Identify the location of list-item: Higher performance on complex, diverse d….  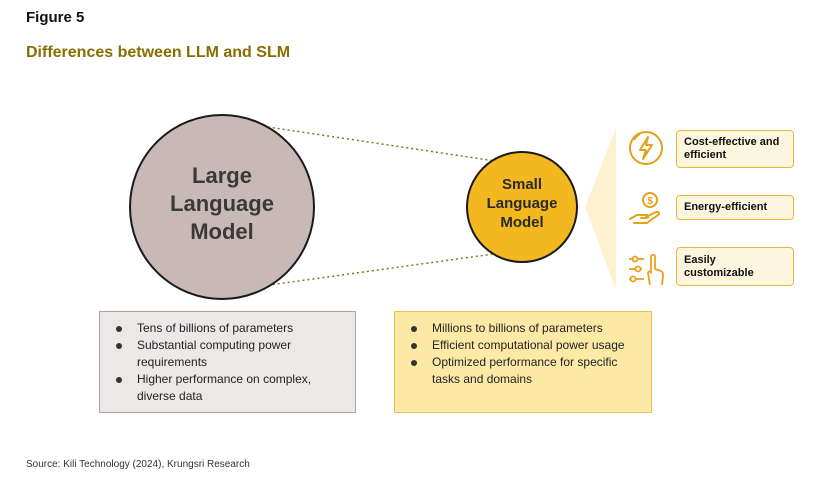
(227, 388).